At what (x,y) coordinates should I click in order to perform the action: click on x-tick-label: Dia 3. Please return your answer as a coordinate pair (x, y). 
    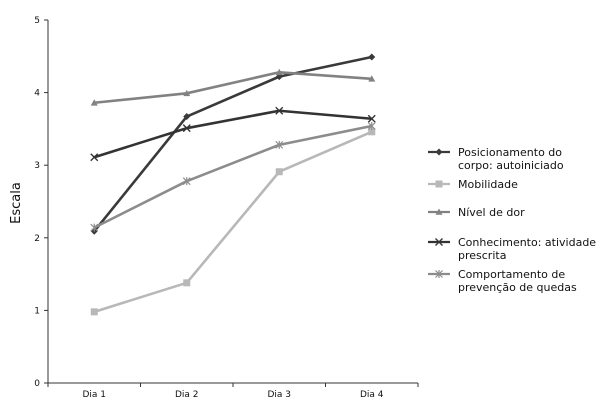
    Looking at the image, I should click on (279, 395).